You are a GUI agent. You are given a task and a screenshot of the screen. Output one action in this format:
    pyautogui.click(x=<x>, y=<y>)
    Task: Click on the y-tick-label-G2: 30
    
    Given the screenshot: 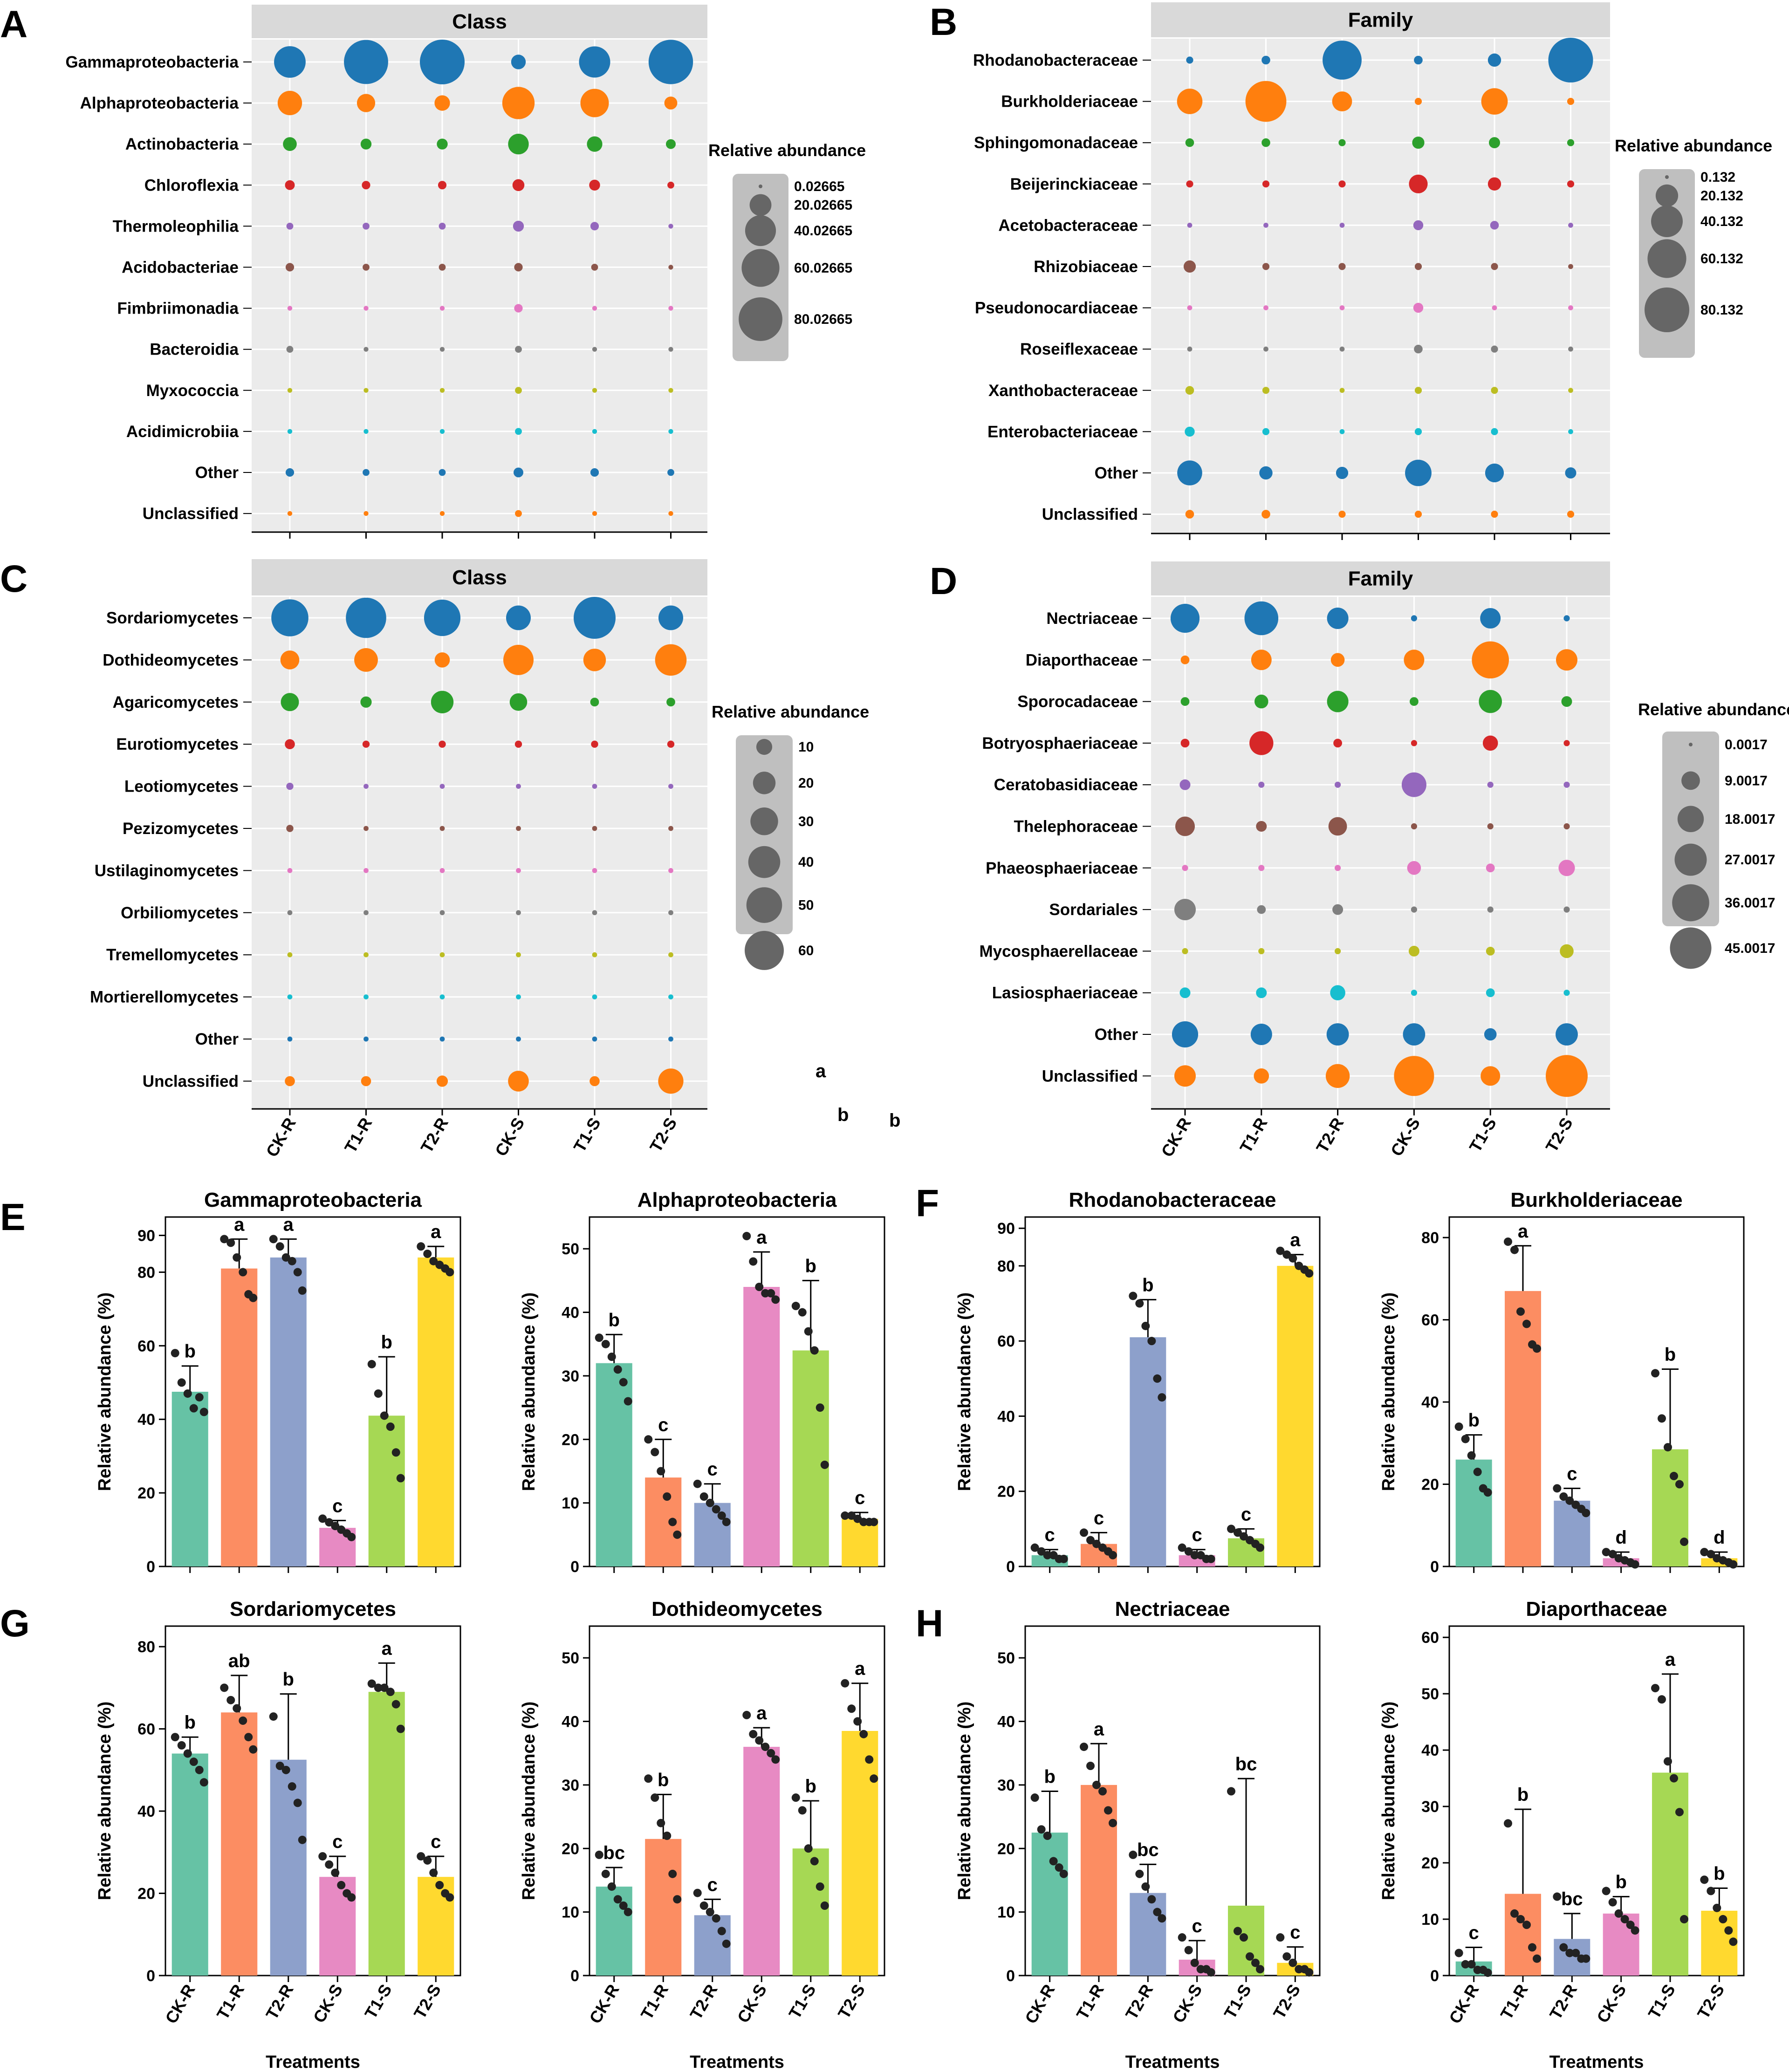 What is the action you would take?
    pyautogui.click(x=570, y=1786)
    